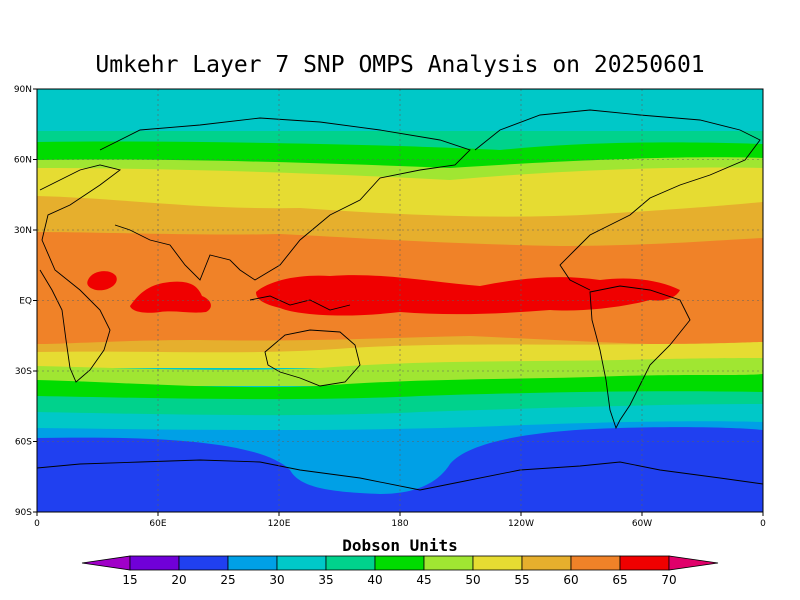  Describe the element at coordinates (25, 302) in the screenshot. I see `lat-label-eq: EQ` at that location.